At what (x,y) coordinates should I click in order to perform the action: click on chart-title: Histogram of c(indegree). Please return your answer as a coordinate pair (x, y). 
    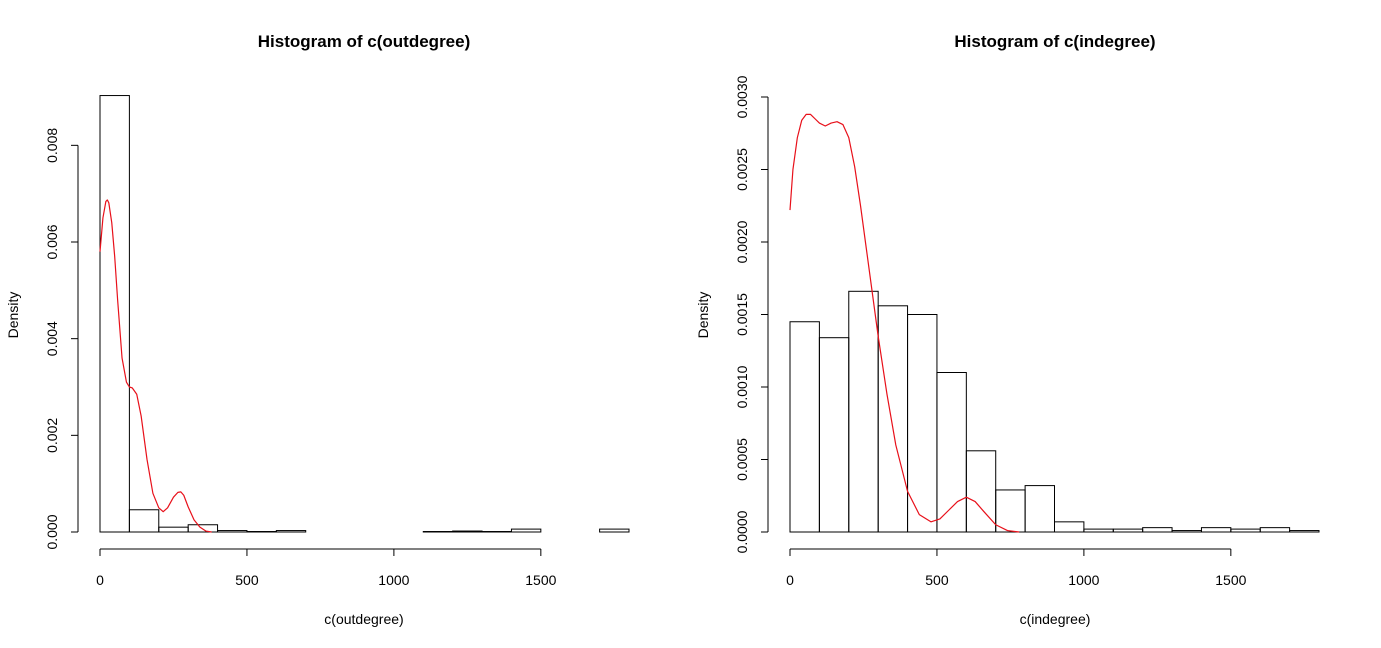
    Looking at the image, I should click on (1054, 41).